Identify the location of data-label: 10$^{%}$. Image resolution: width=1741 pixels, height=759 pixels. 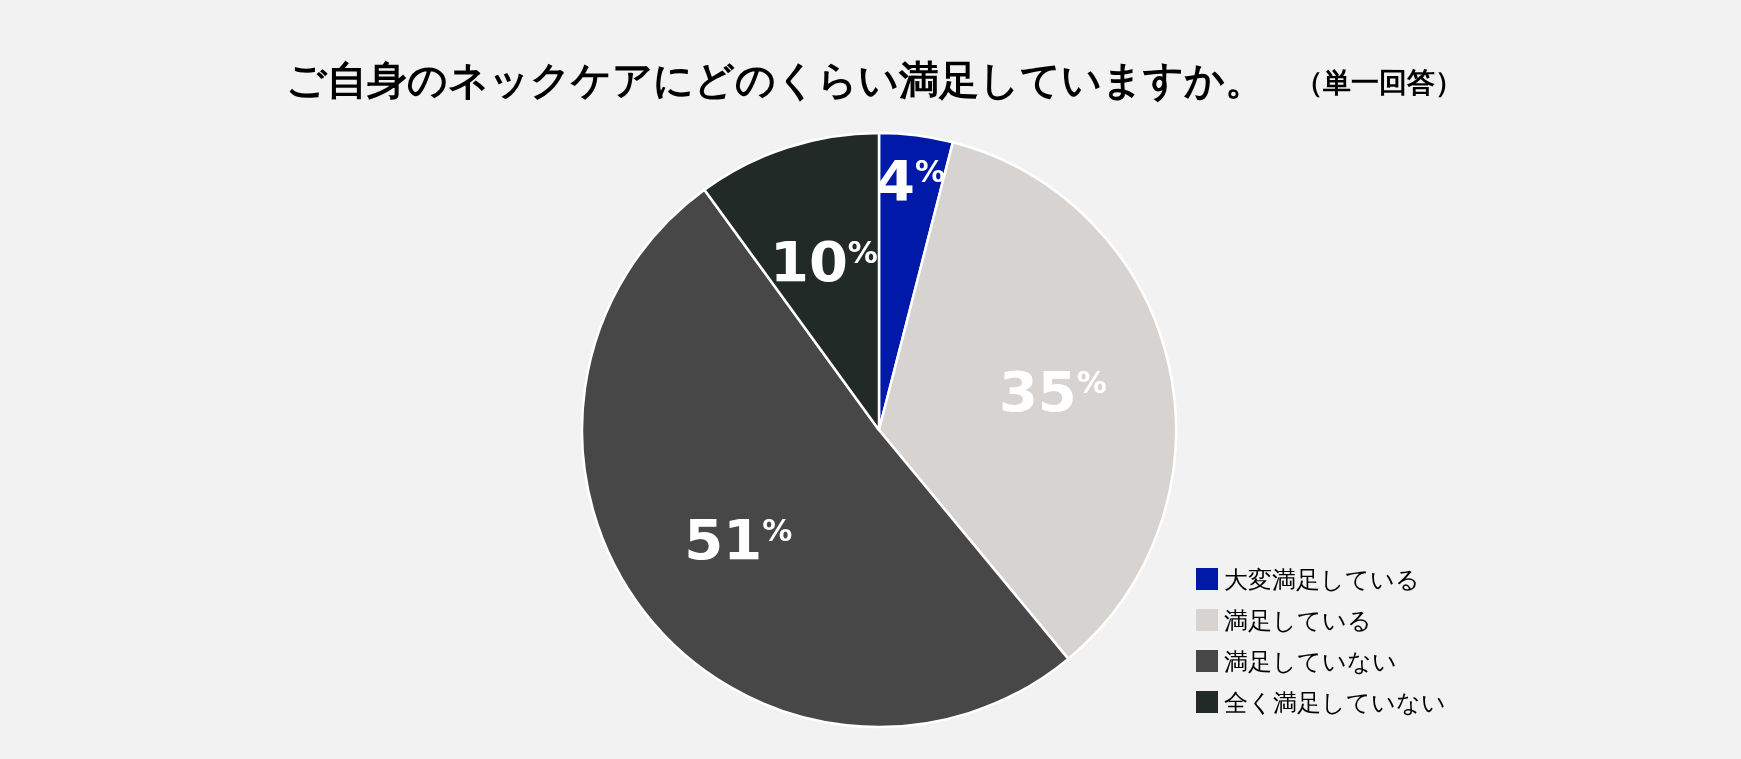
(823, 261).